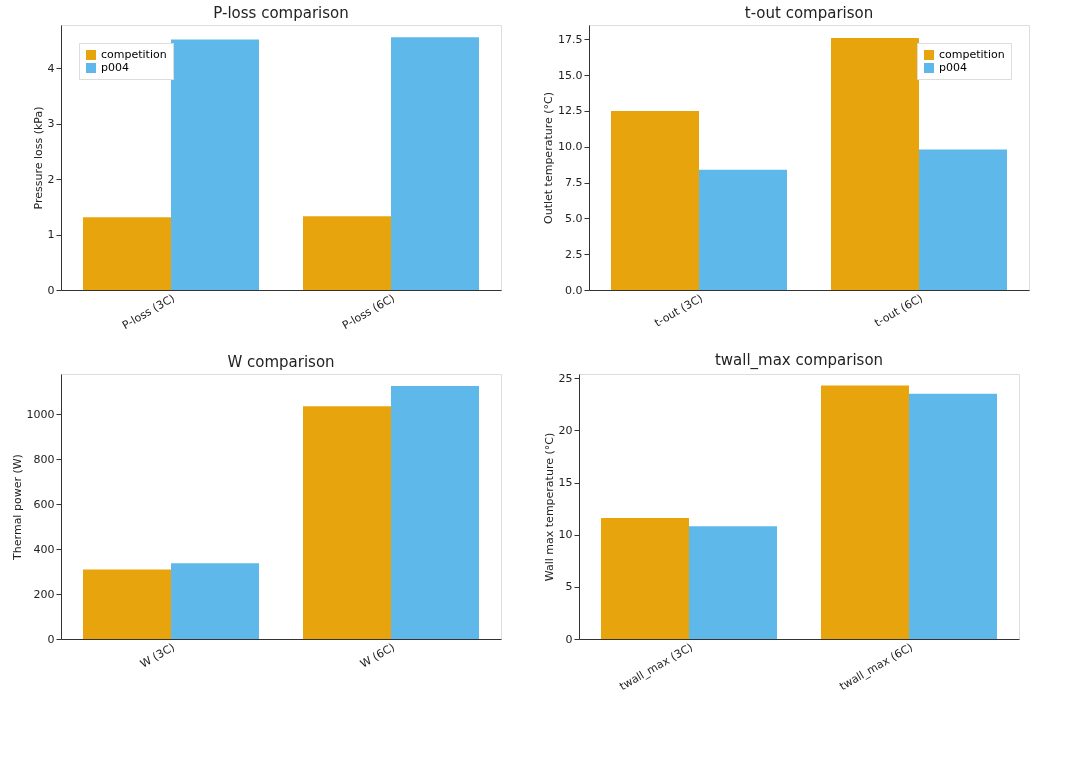  What do you see at coordinates (678, 310) in the screenshot?
I see `x-tick-label: t-out (3C)` at bounding box center [678, 310].